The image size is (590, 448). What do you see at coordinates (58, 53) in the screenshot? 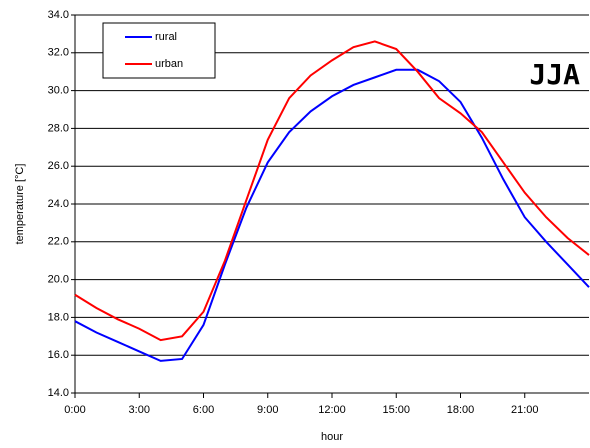
I see `y-tick-label: 32.0` at bounding box center [58, 53].